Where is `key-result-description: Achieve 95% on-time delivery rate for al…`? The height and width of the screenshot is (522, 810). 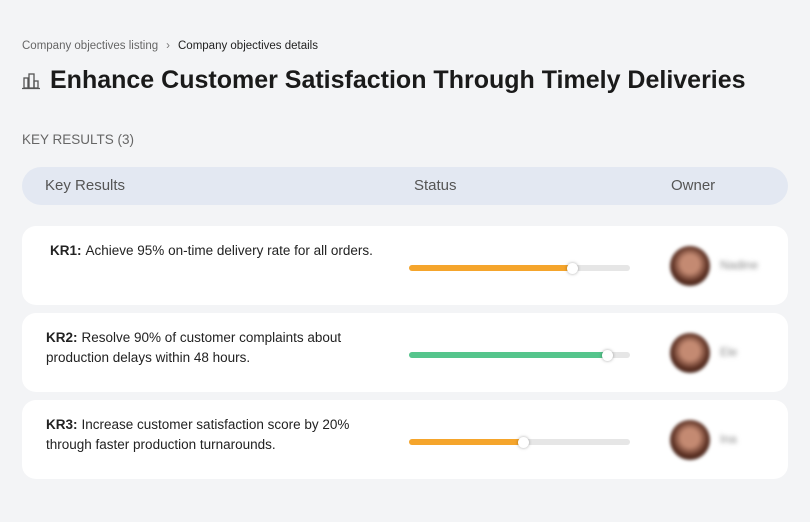 key-result-description: Achieve 95% on-time delivery rate for al… is located at coordinates (229, 250).